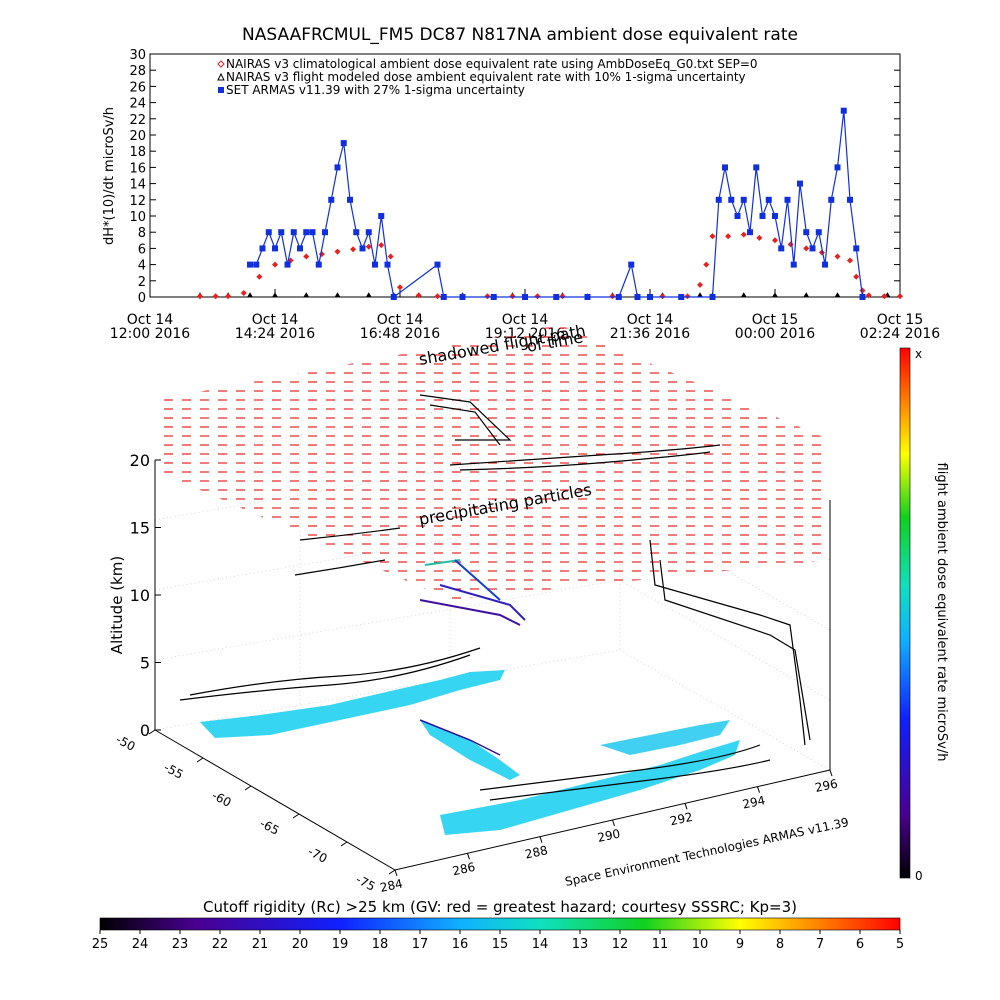 This screenshot has height=1000, width=1000. Describe the element at coordinates (463, 869) in the screenshot. I see `longitude-tick-label: 286` at that location.